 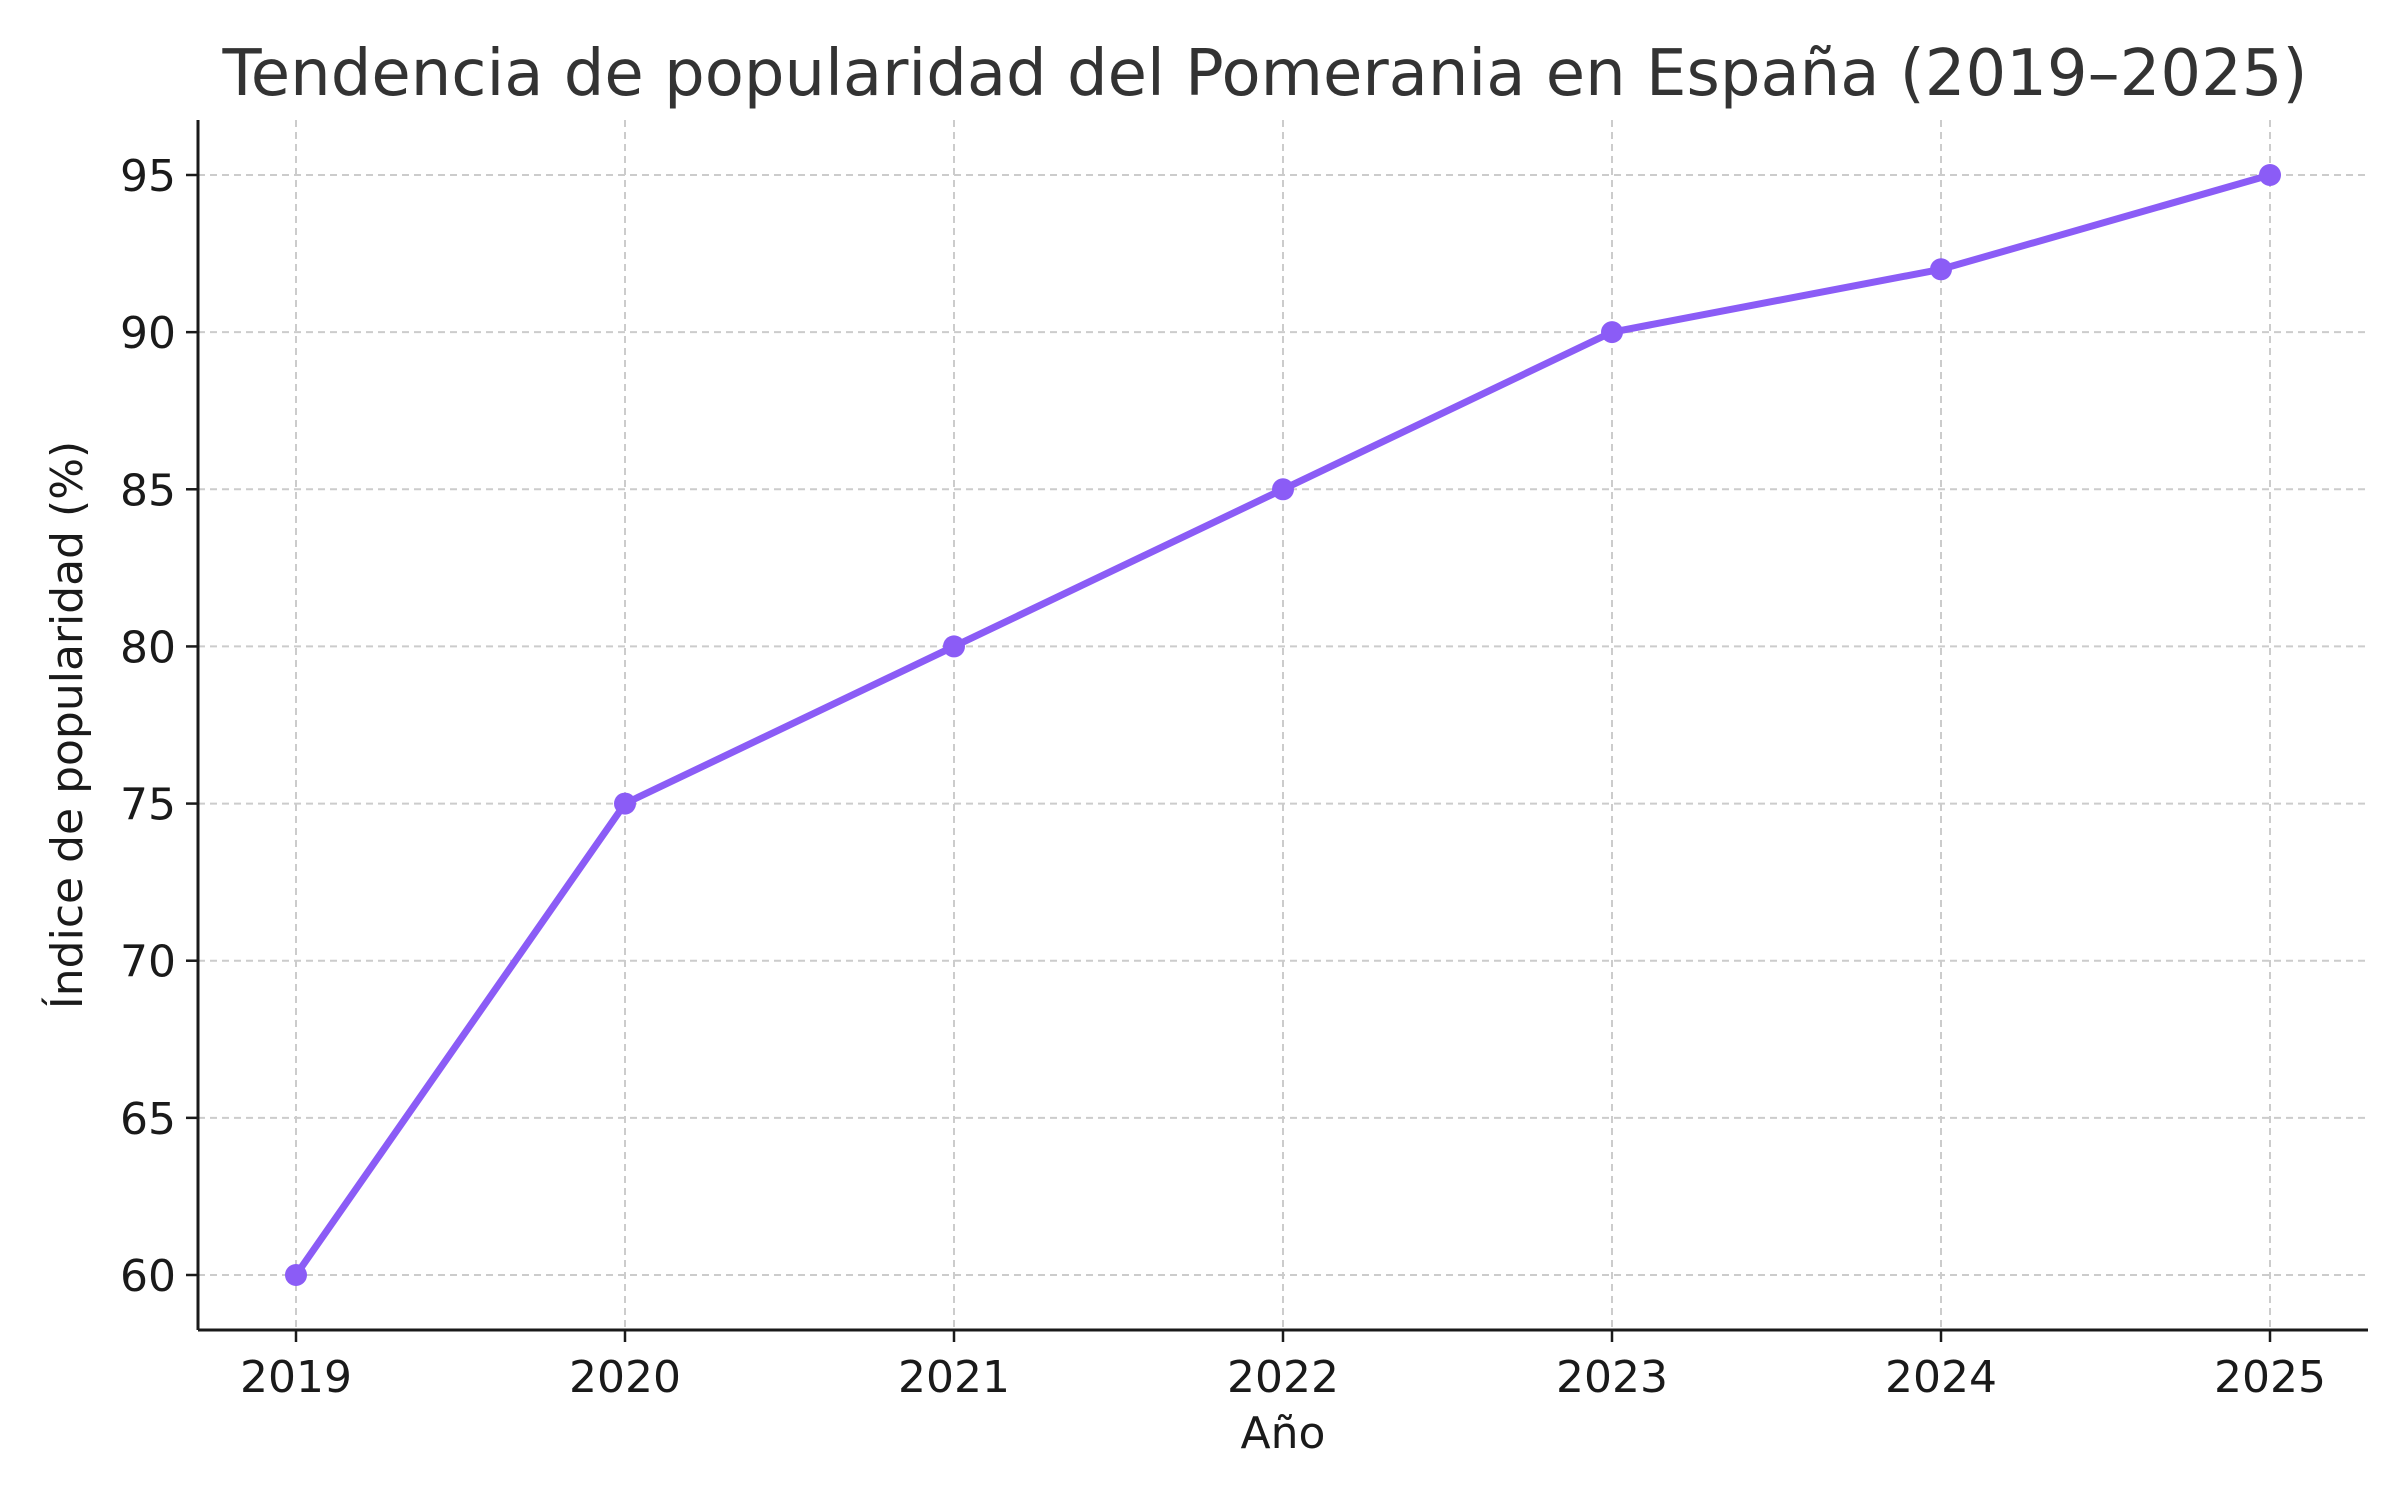 What do you see at coordinates (148, 490) in the screenshot?
I see `y-tick-label: 85` at bounding box center [148, 490].